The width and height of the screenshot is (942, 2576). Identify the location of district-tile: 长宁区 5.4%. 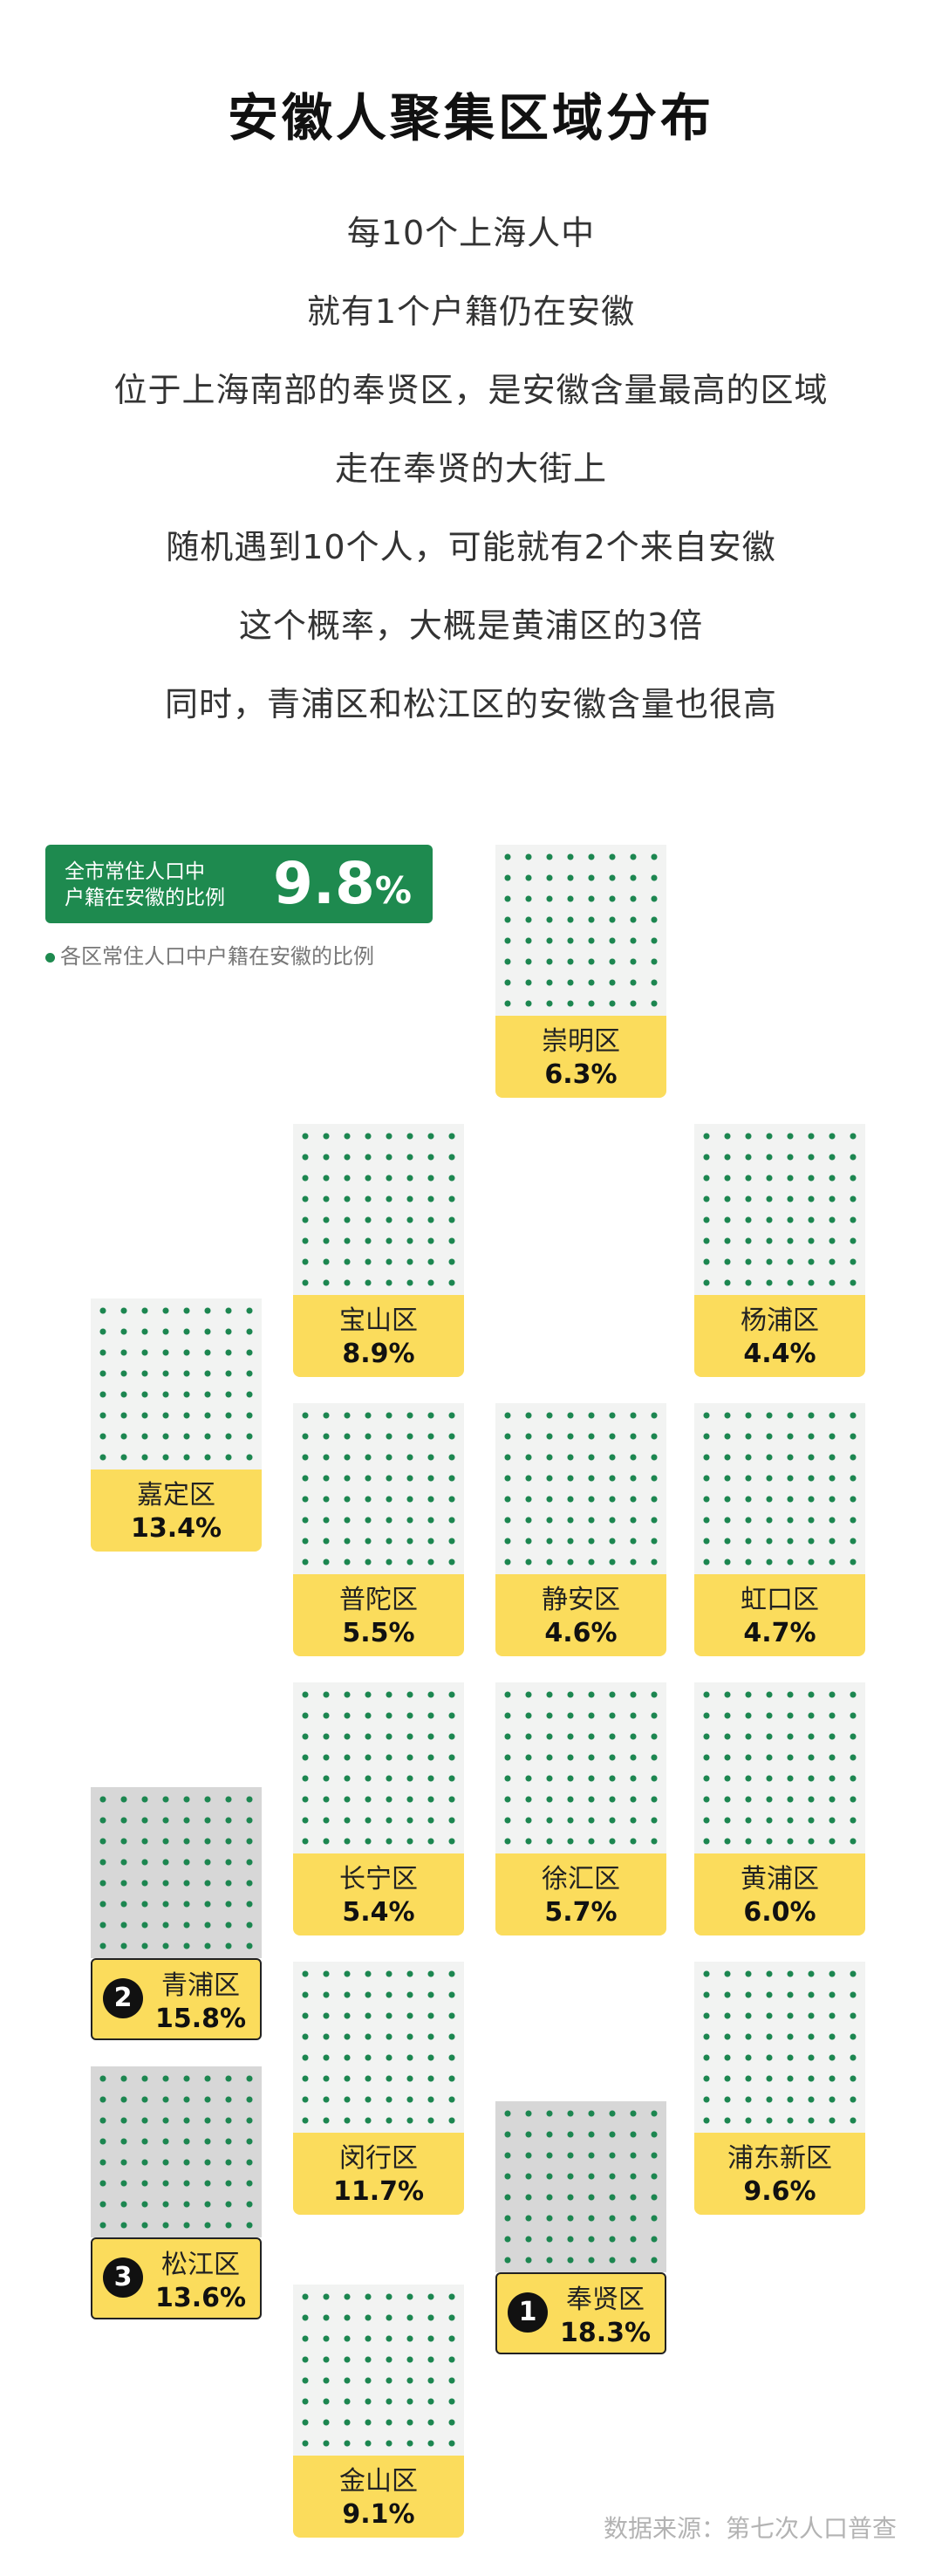
(378, 1810).